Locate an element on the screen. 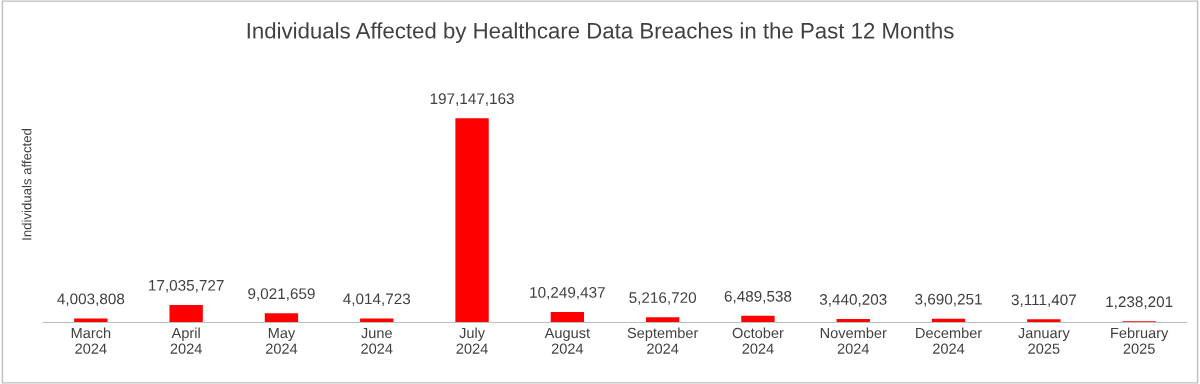 This screenshot has width=1200, height=384. data-label: 9,021,659 is located at coordinates (281, 294).